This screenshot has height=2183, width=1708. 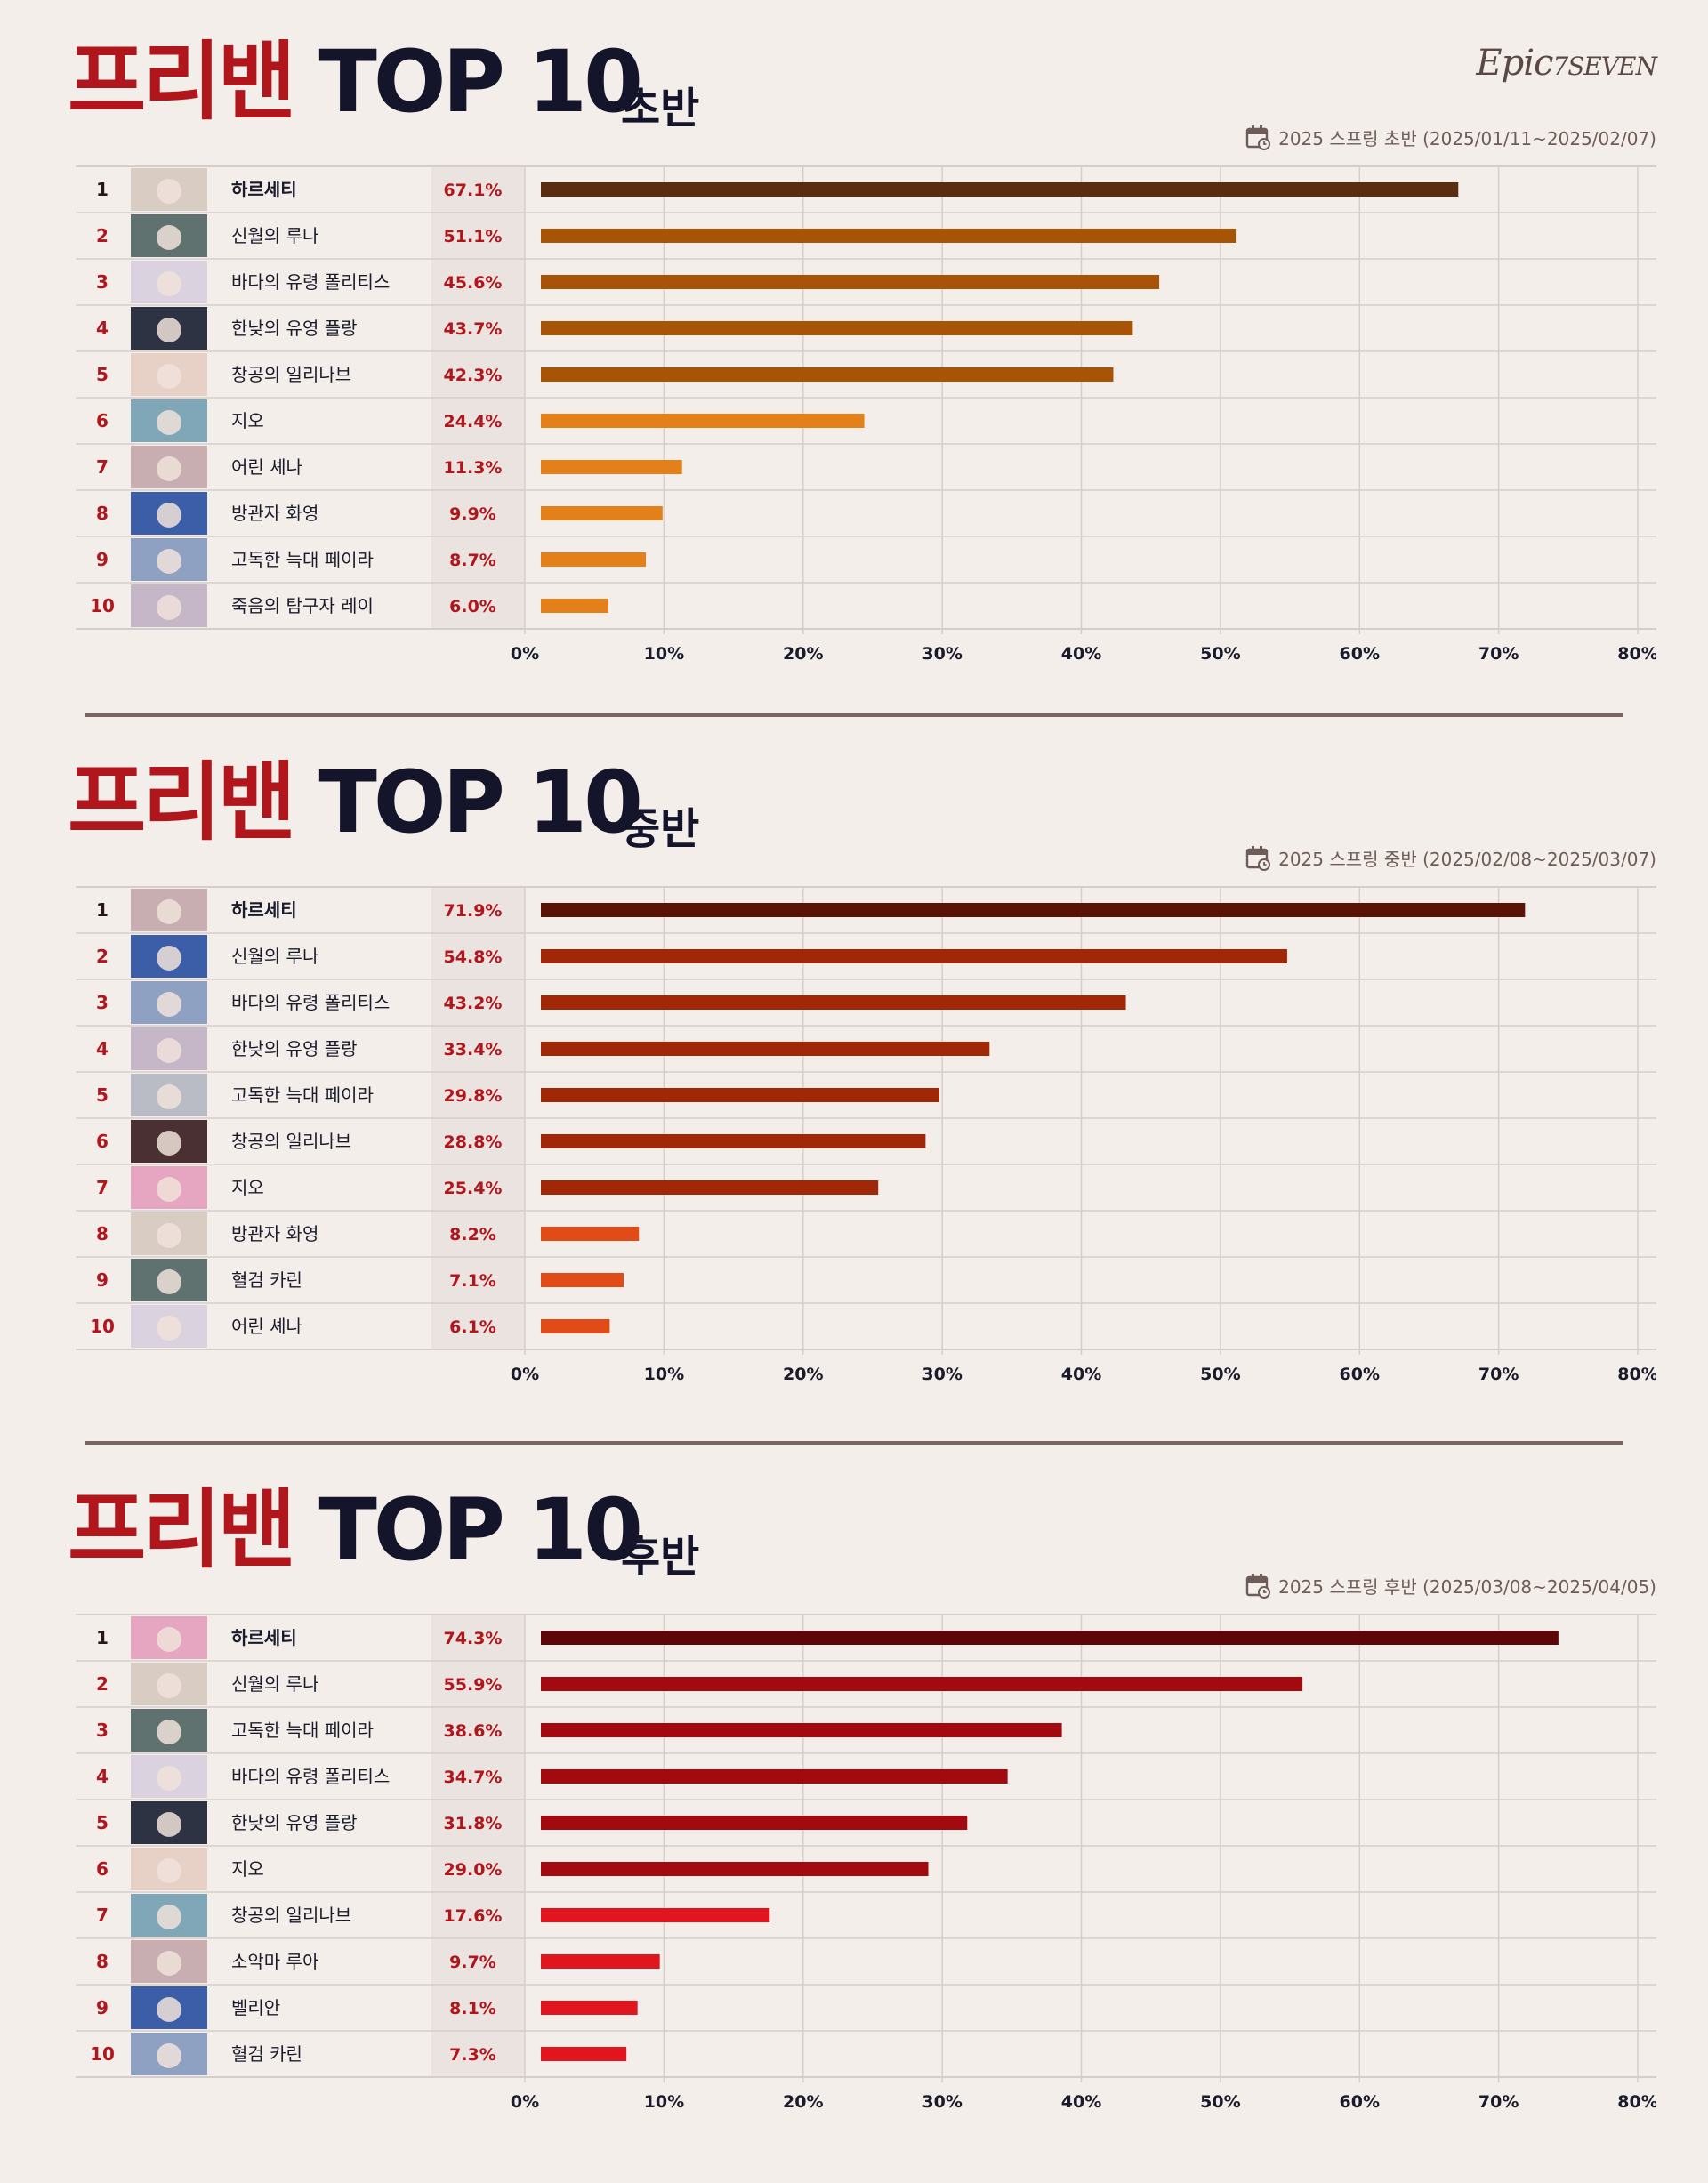 What do you see at coordinates (291, 374) in the screenshot?
I see `hero-name: 창공의 일리나브` at bounding box center [291, 374].